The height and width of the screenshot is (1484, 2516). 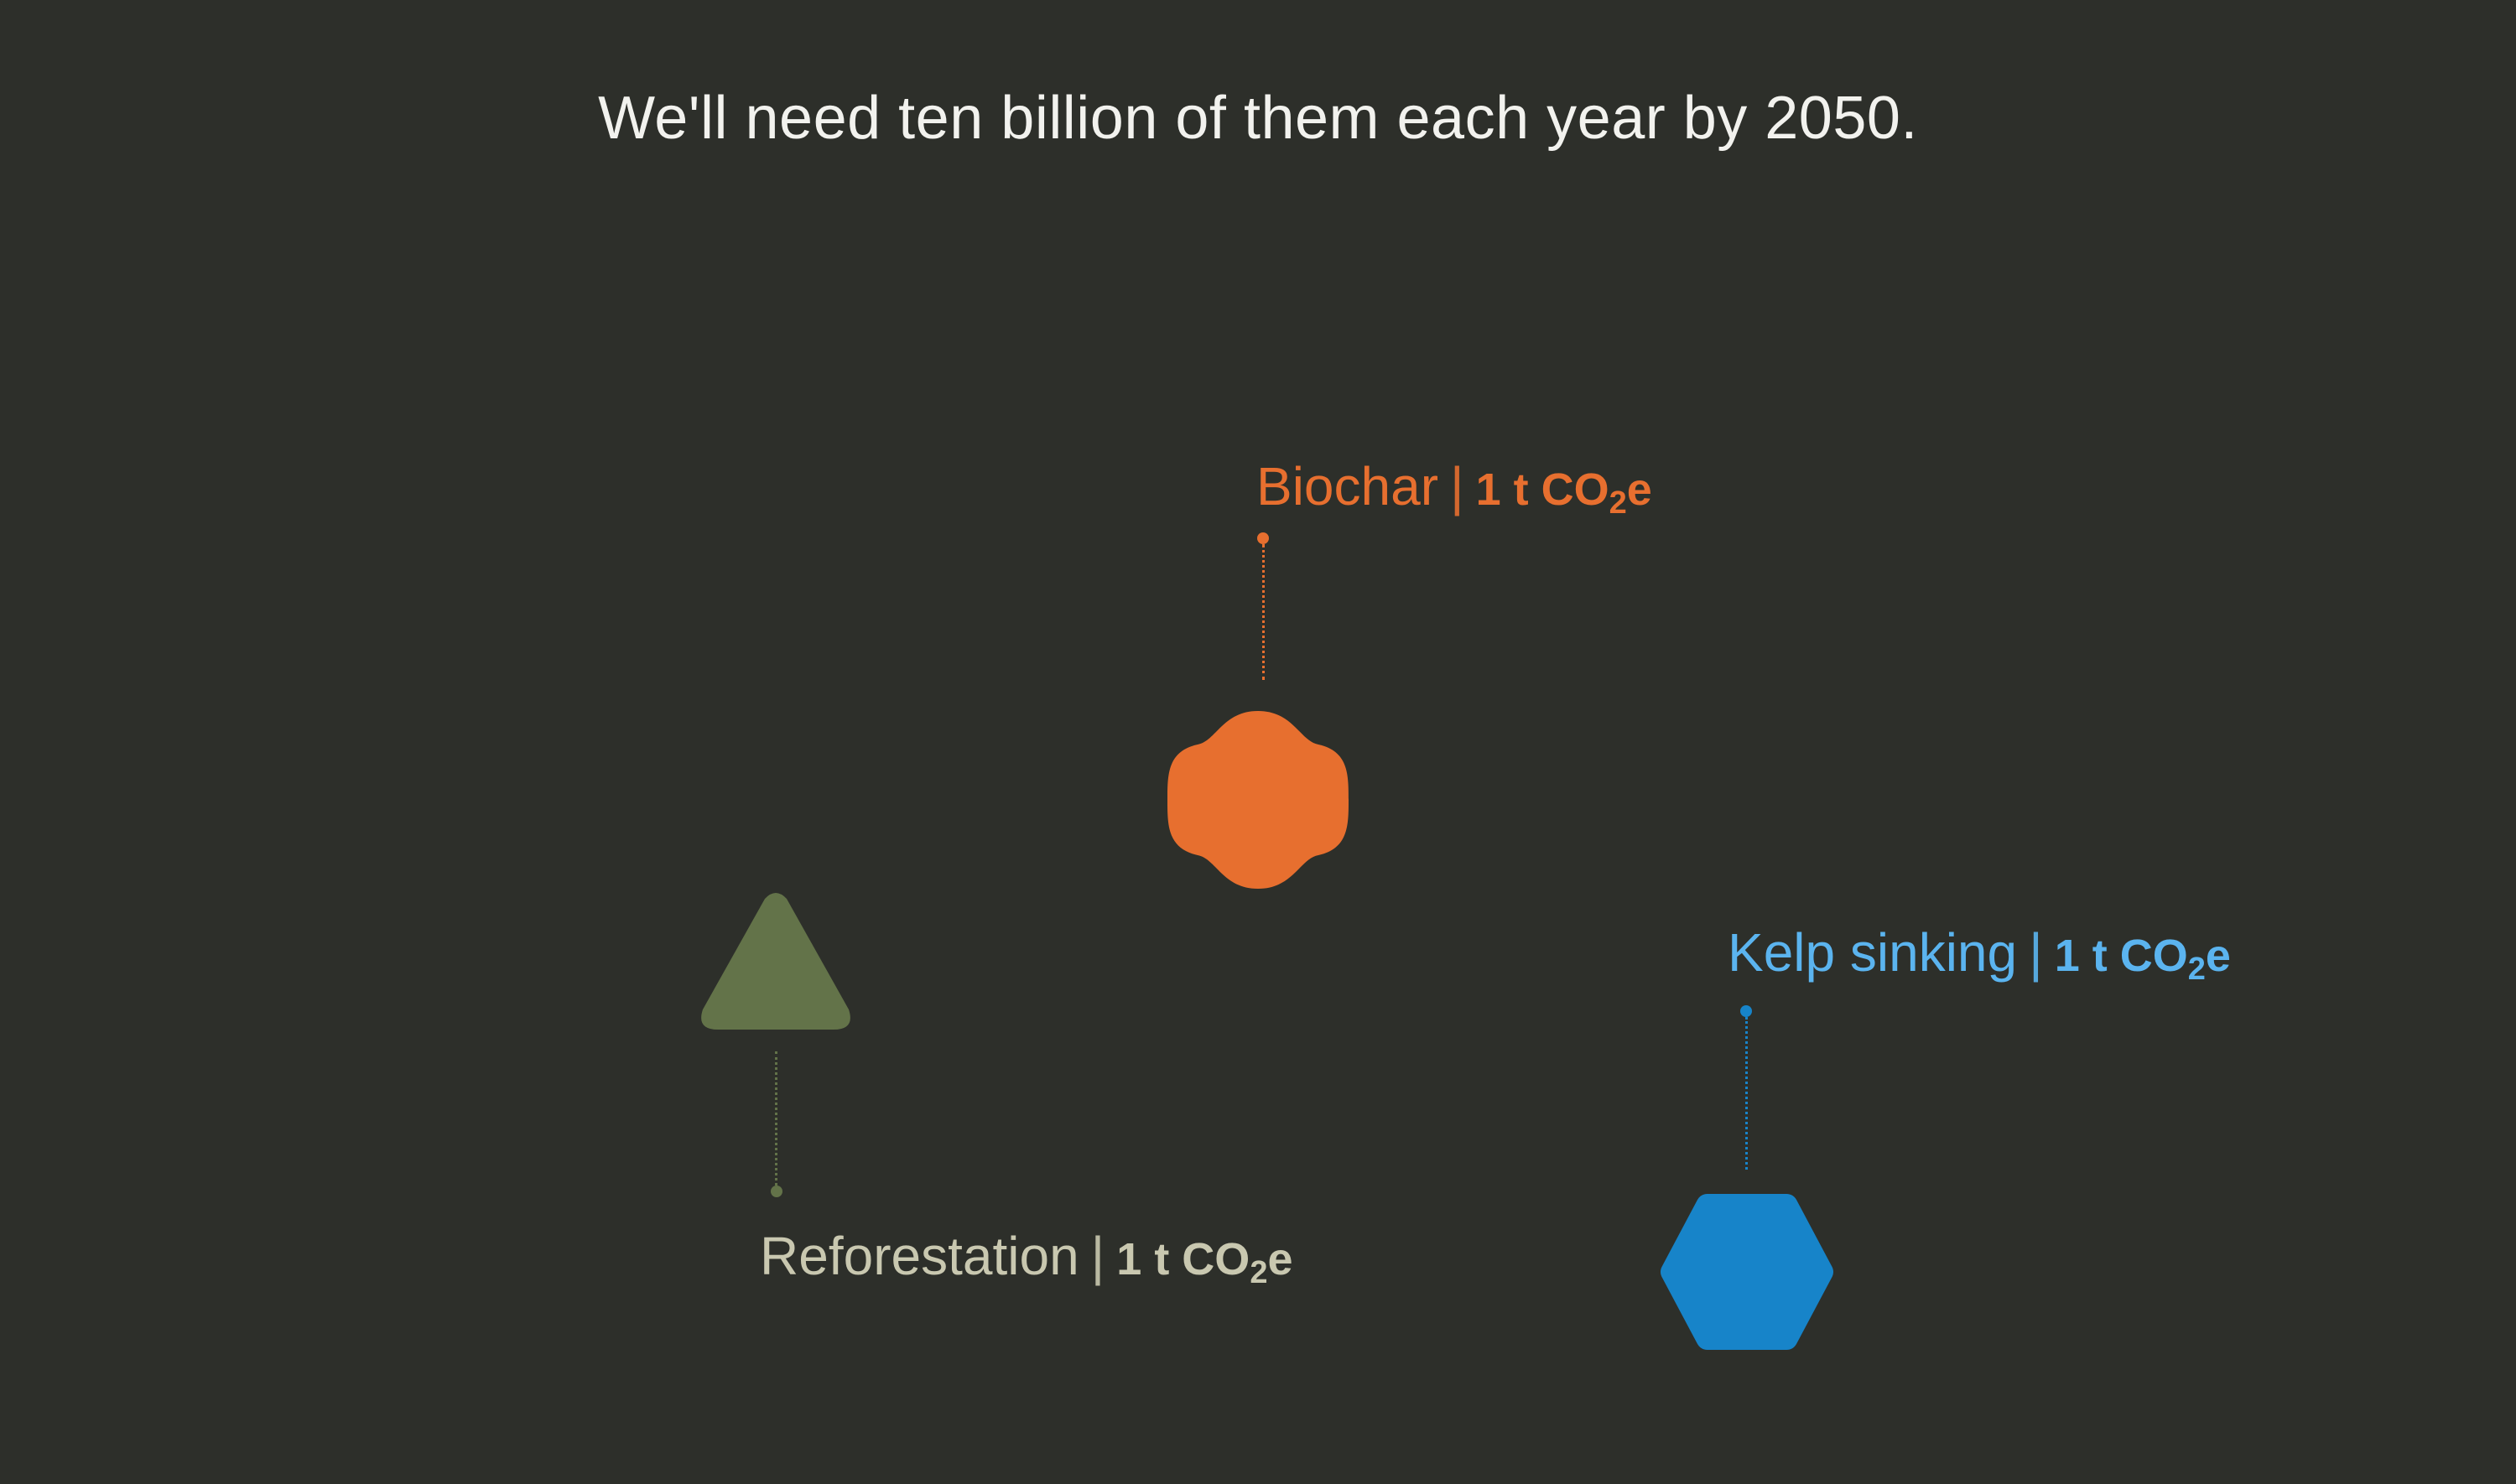 What do you see at coordinates (776, 1118) in the screenshot?
I see `reforestation-leader-line` at bounding box center [776, 1118].